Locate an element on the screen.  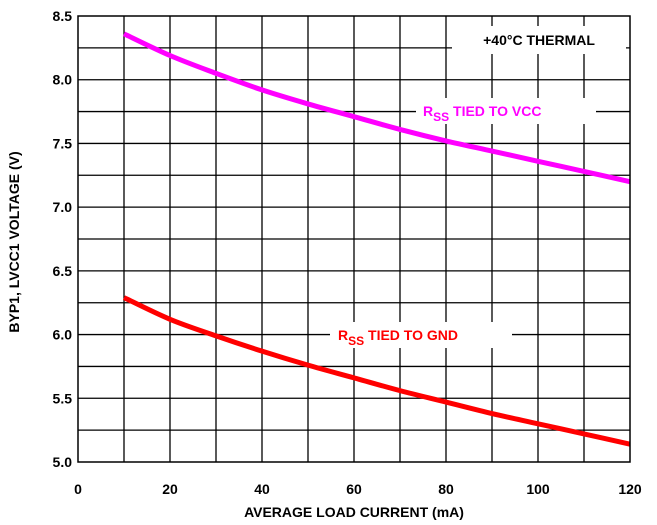
y-tick-label: 6.5 is located at coordinates (63, 271).